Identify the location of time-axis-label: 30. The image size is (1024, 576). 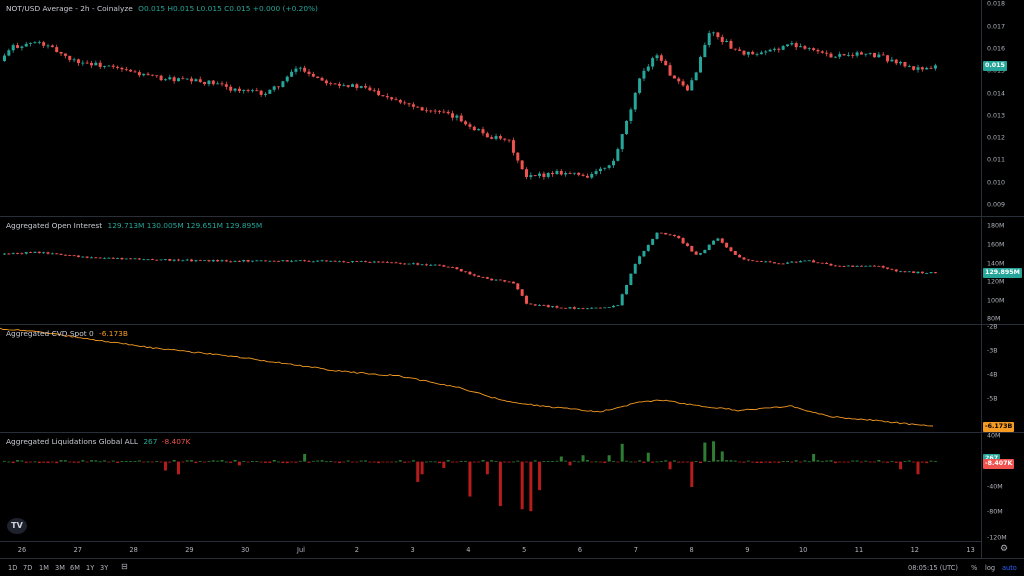
(245, 550).